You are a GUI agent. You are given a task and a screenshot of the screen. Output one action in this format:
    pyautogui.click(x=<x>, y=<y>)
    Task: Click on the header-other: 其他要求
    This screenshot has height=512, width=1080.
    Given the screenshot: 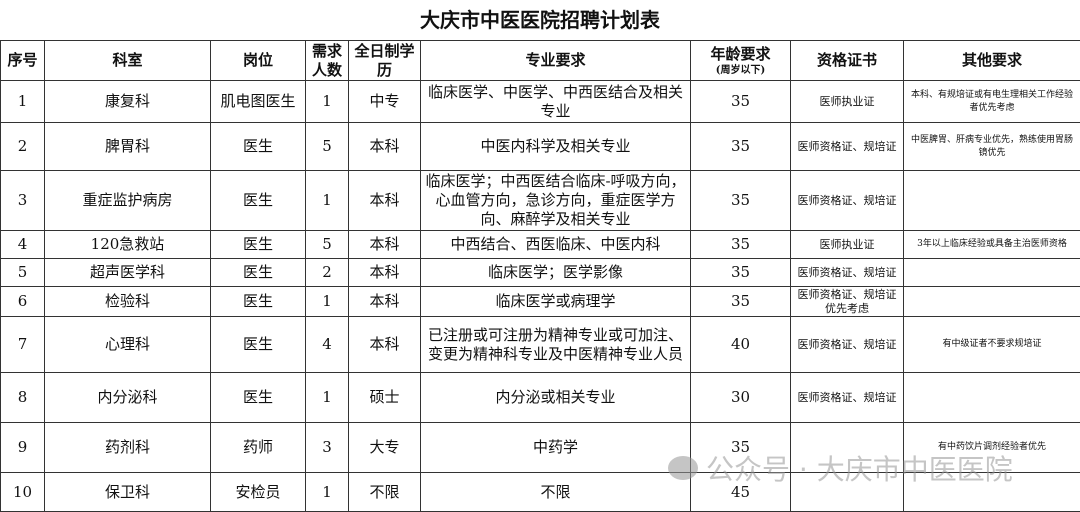 What is the action you would take?
    pyautogui.click(x=992, y=61)
    